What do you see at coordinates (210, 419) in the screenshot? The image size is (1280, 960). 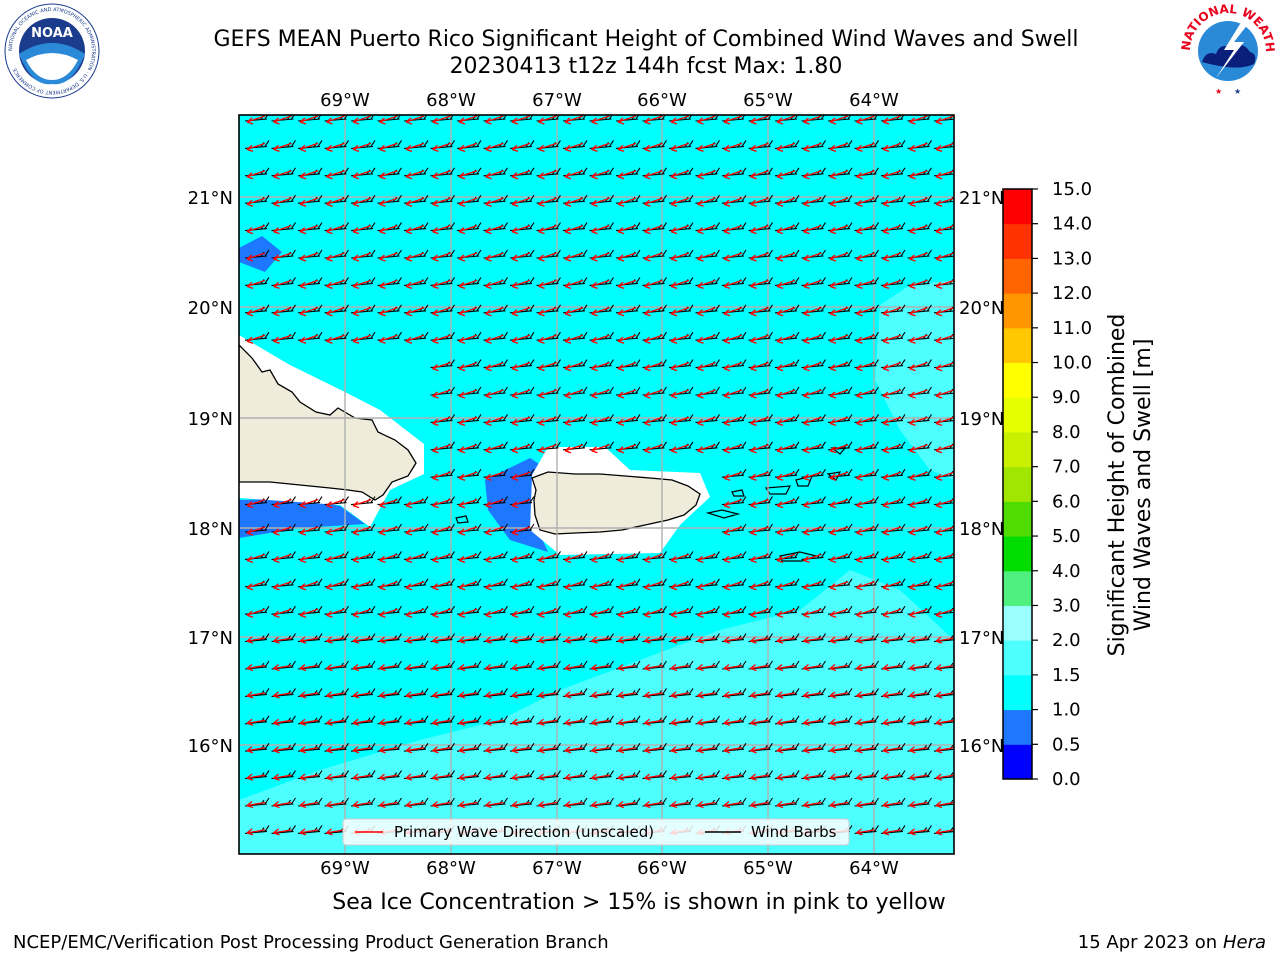 I see `lat-label-left: 19°N` at bounding box center [210, 419].